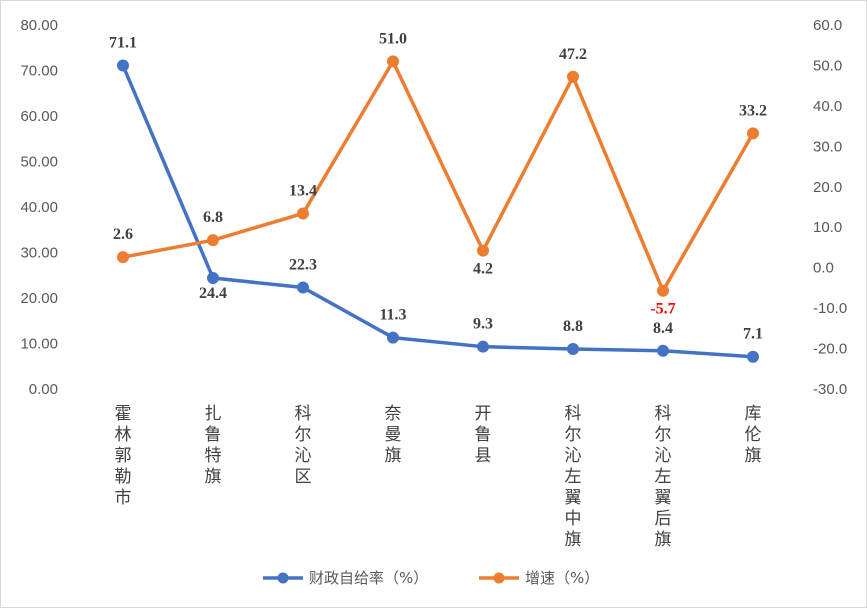  I want to click on data-label: 2.6, so click(123, 234).